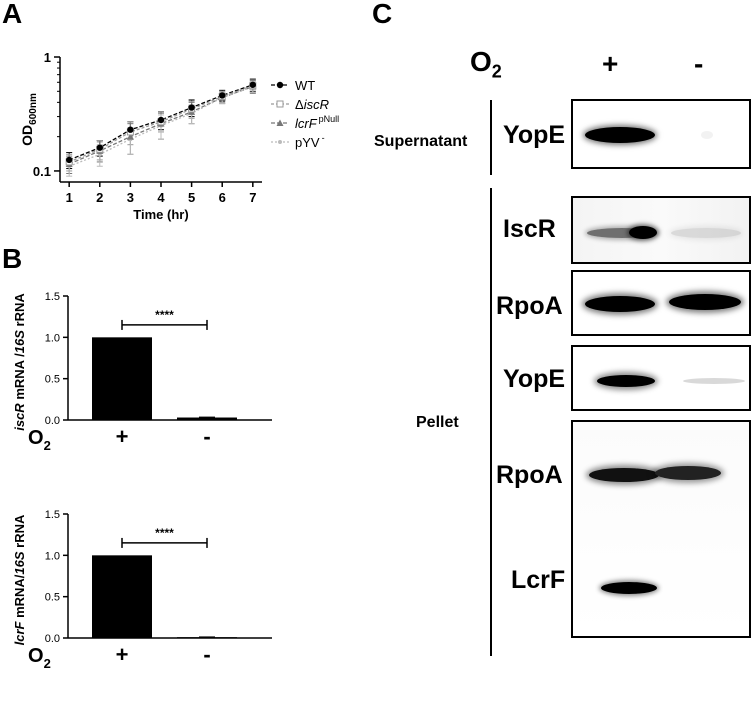 This screenshot has width=753, height=703. I want to click on y-axis-label: iscR mRNA /16S rRNA, so click(19, 362).